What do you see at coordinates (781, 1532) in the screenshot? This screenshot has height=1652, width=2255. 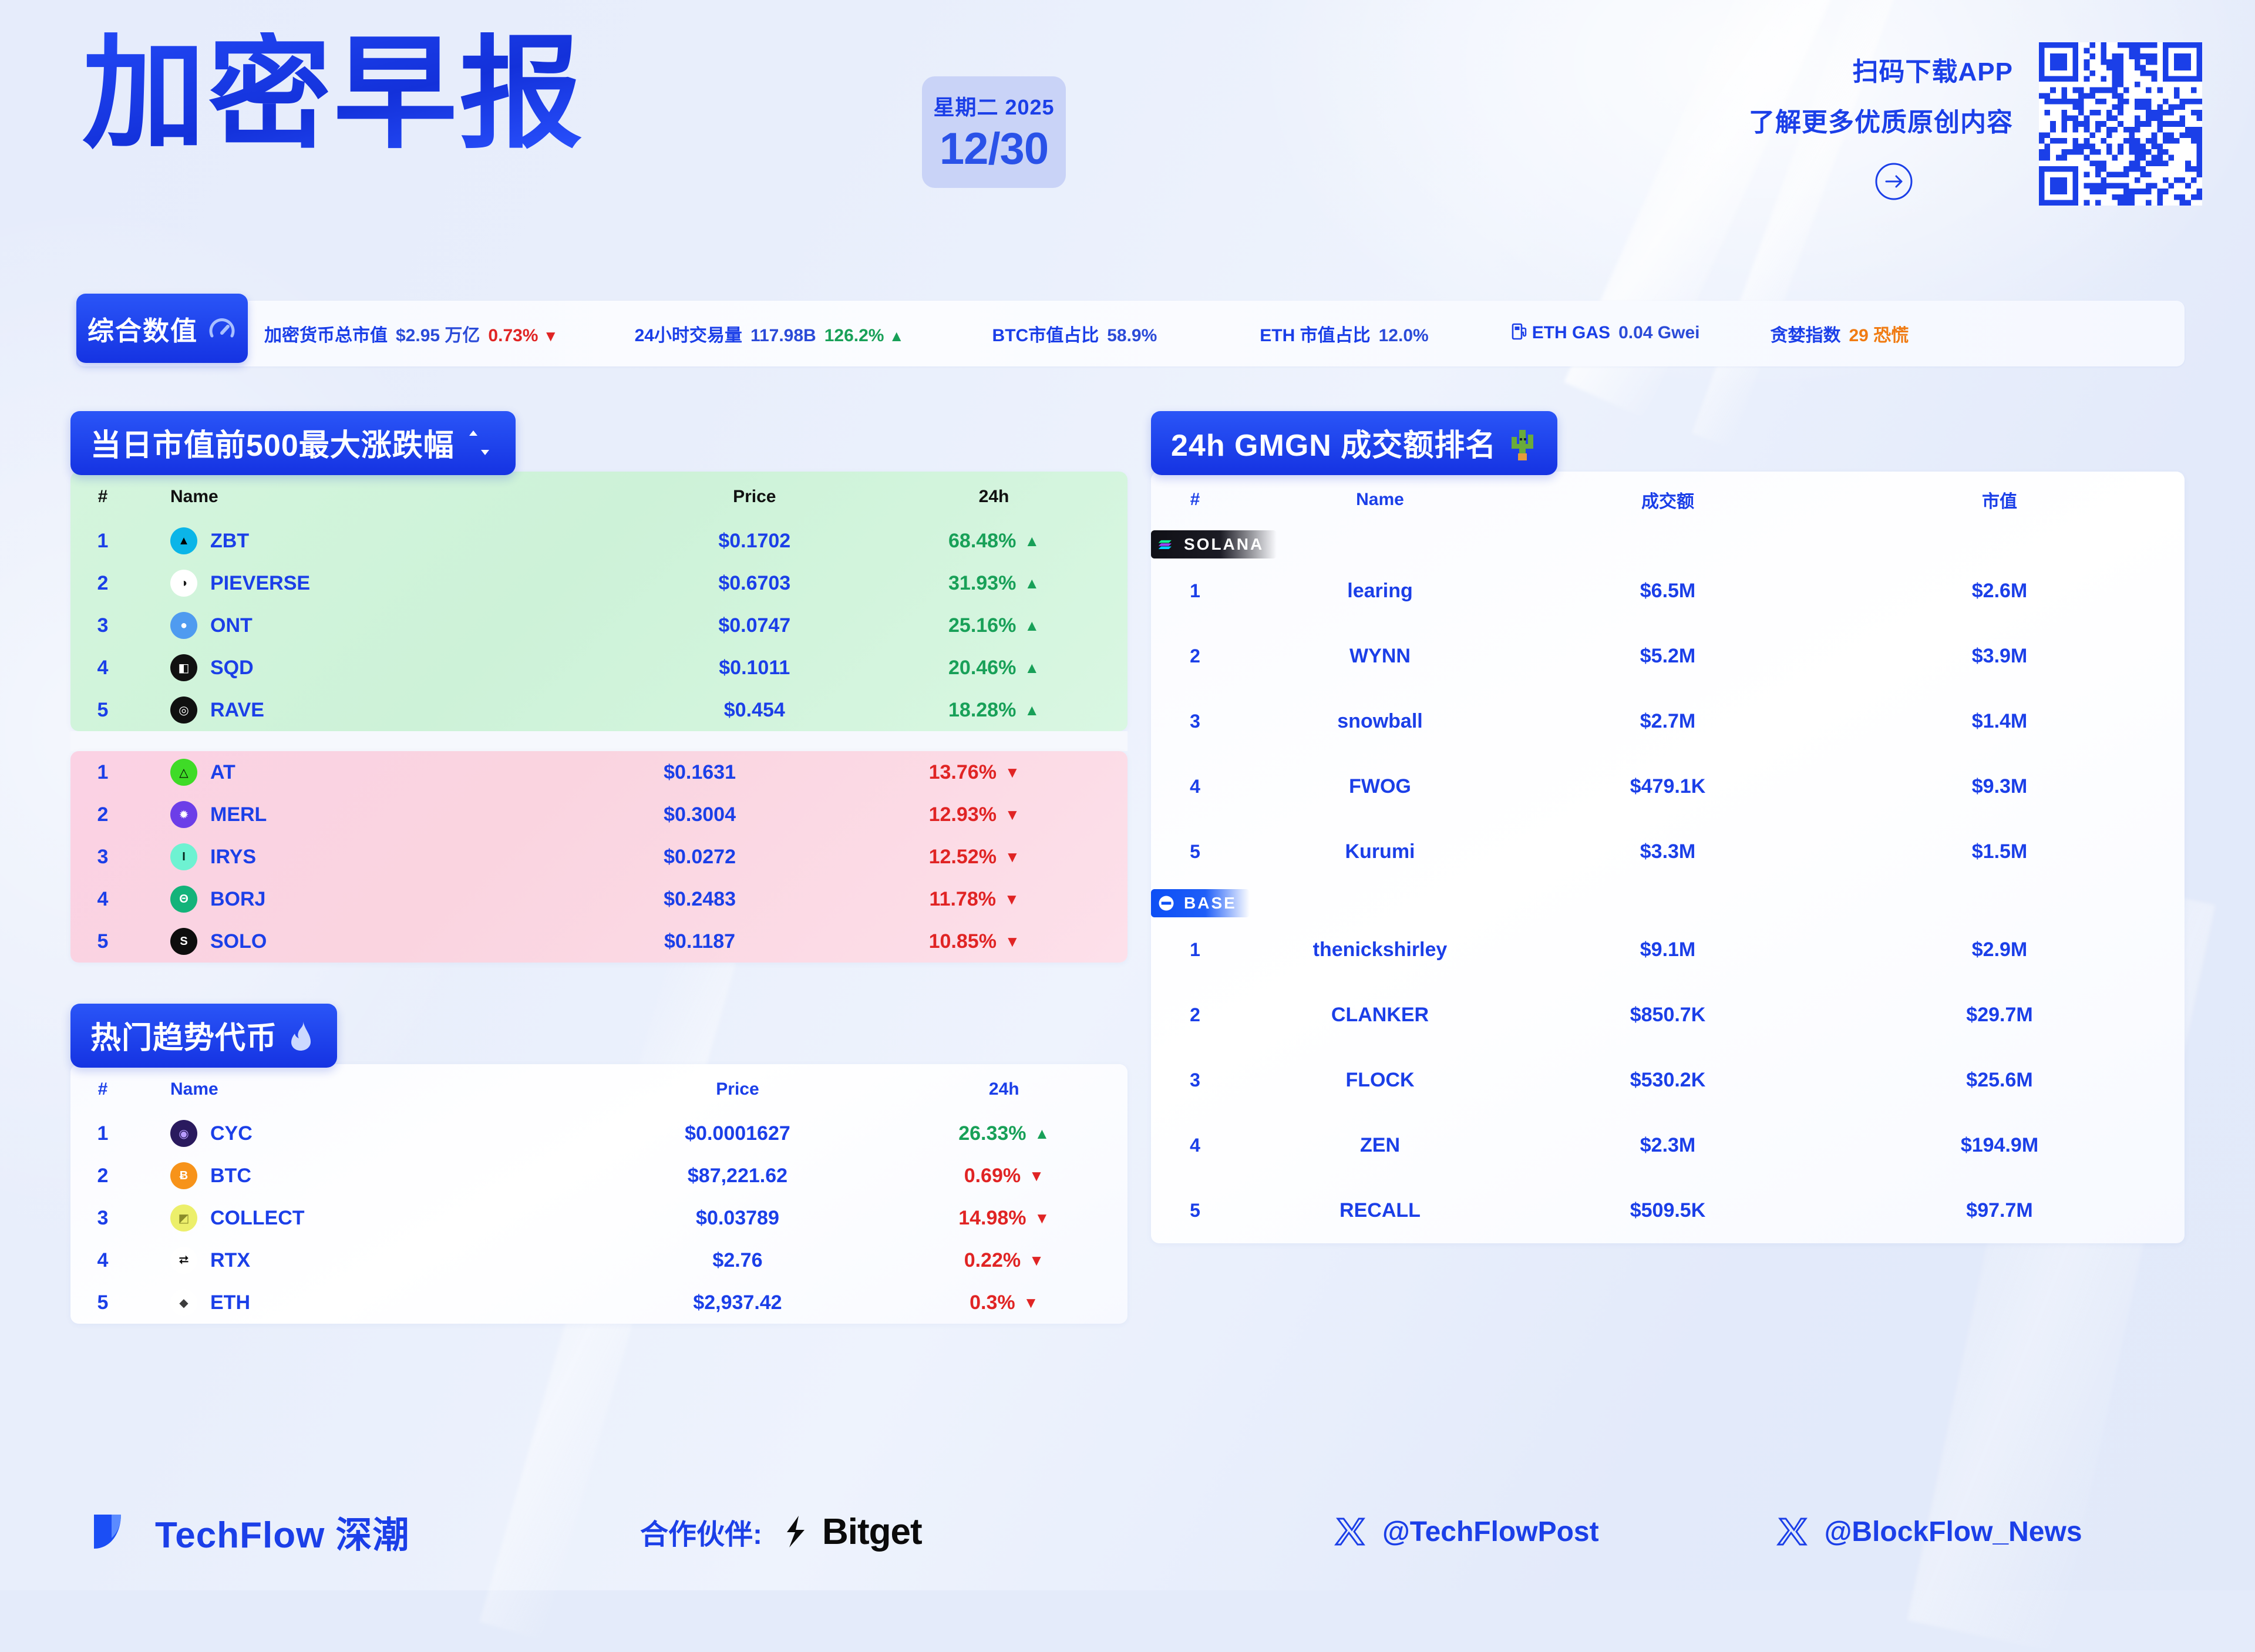 I see `partner-block: 合作伙伴: Bitget` at bounding box center [781, 1532].